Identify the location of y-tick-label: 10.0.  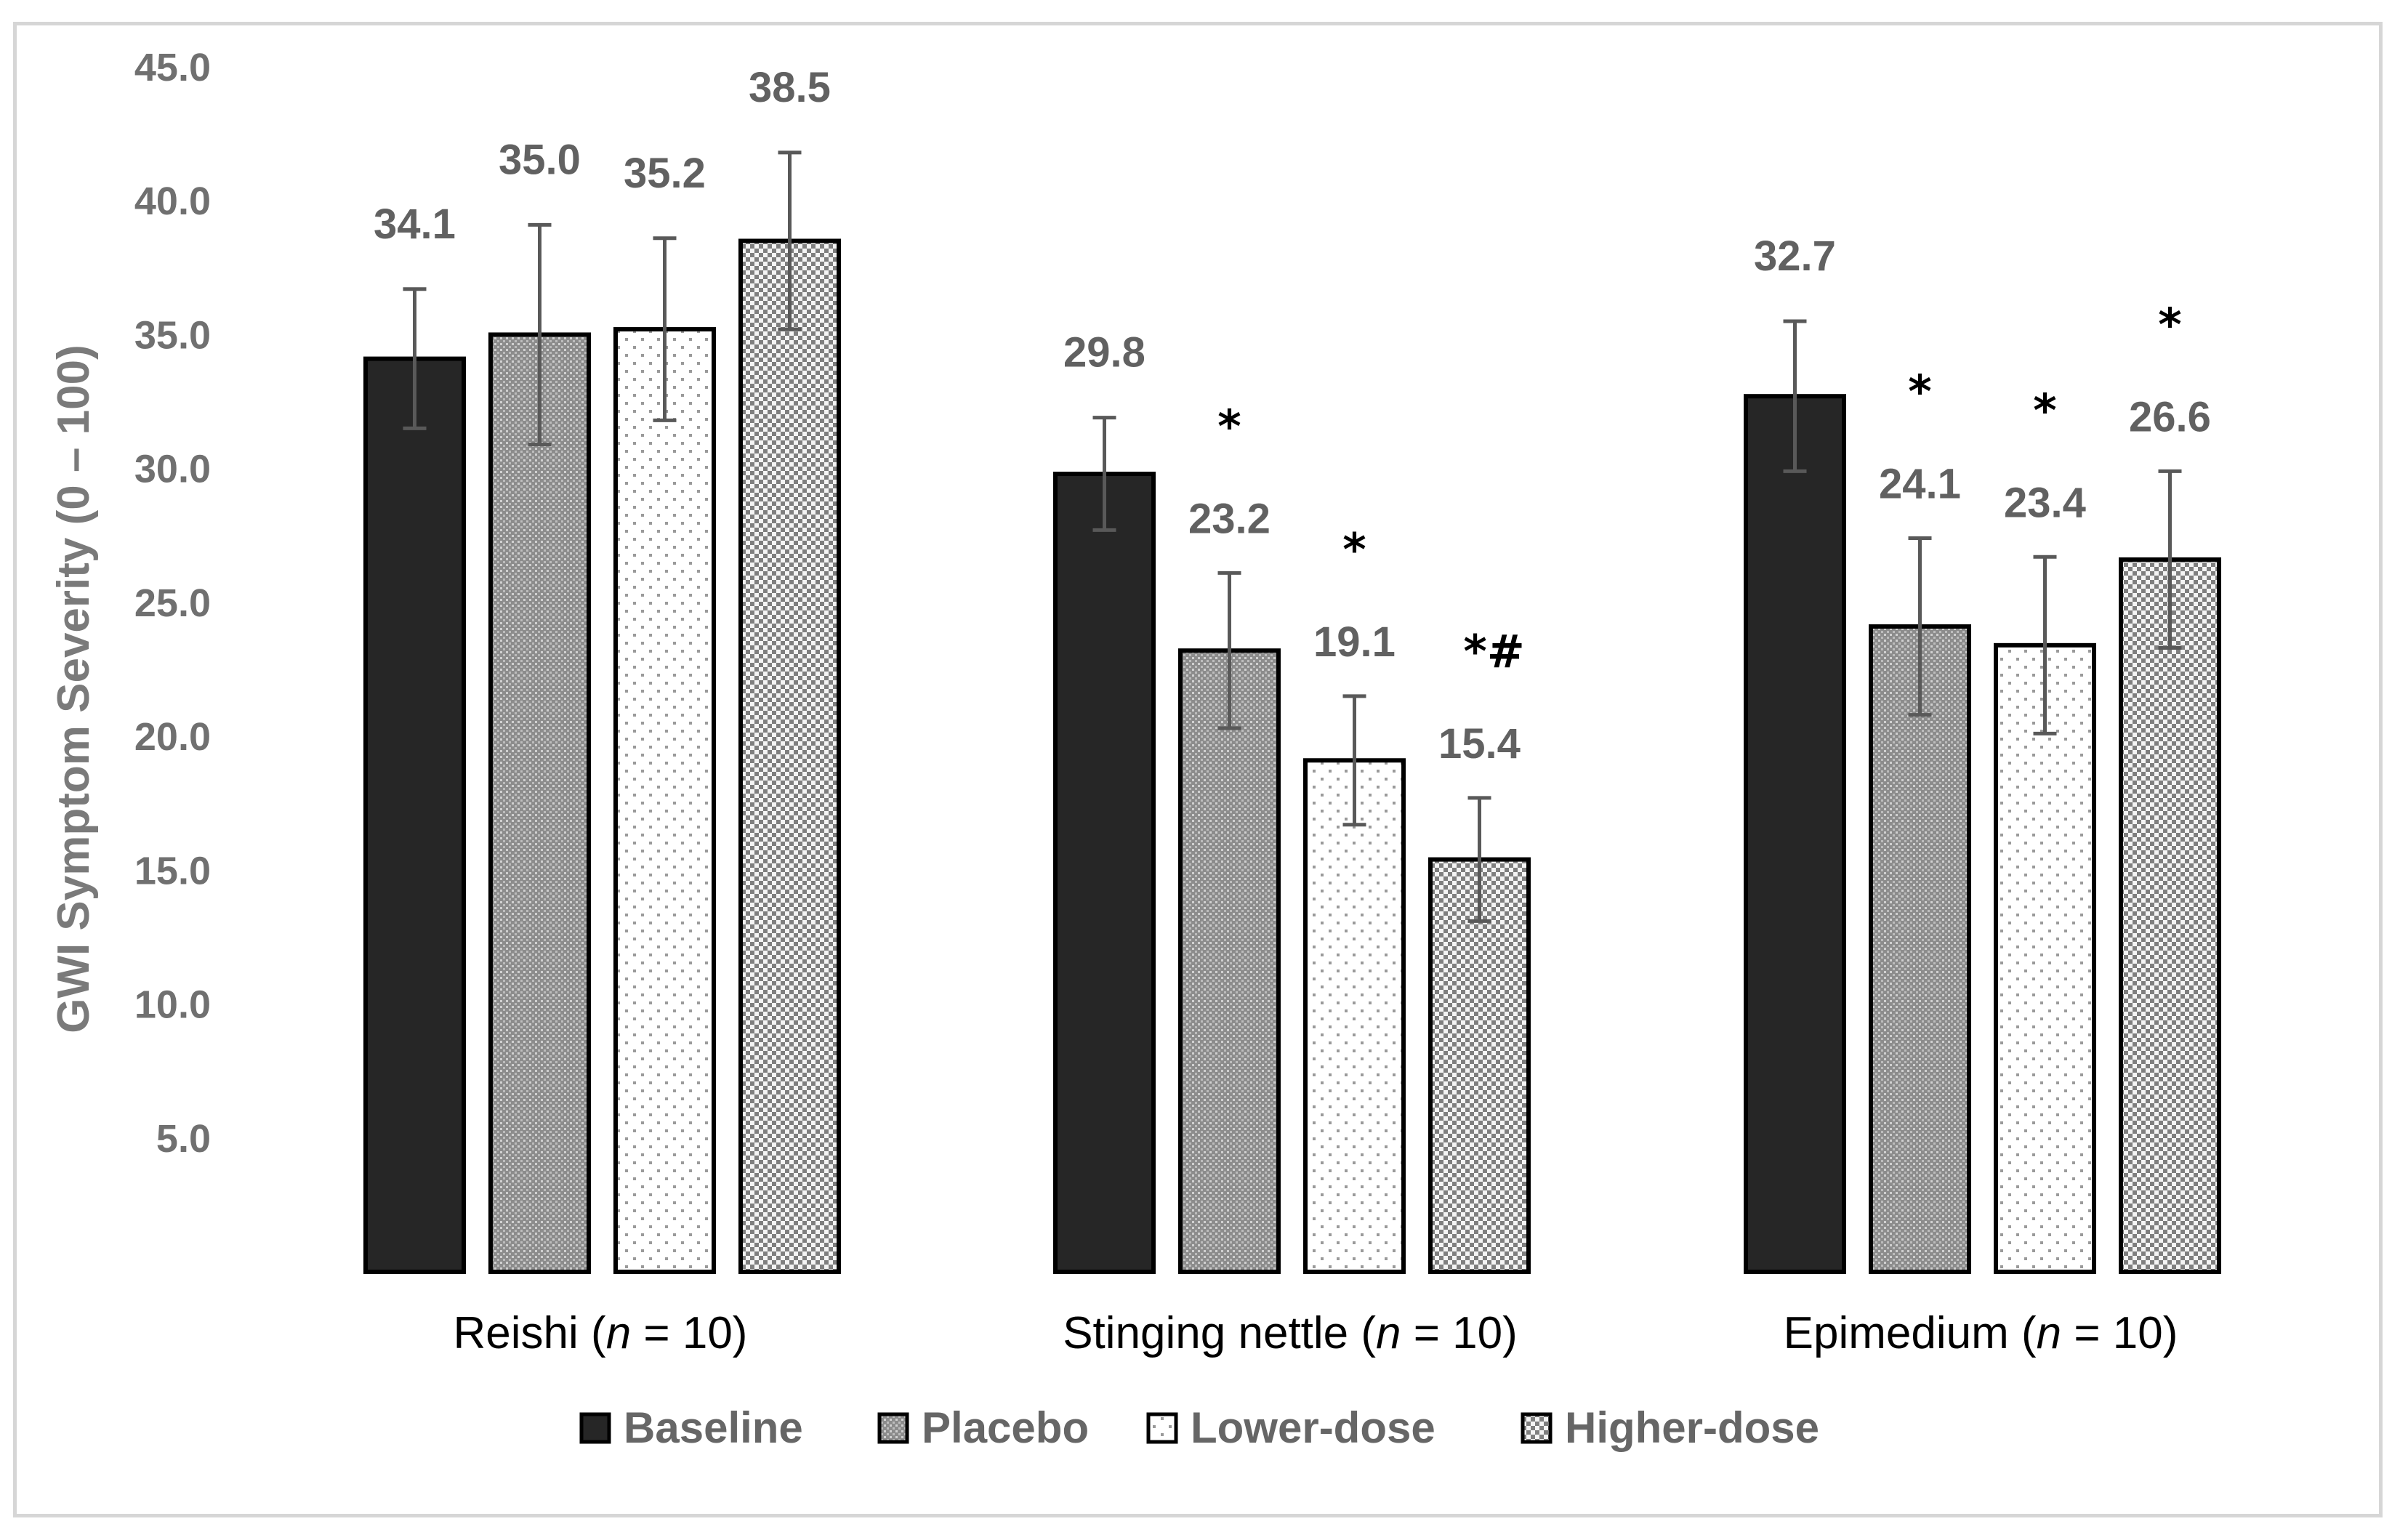
(172, 1005).